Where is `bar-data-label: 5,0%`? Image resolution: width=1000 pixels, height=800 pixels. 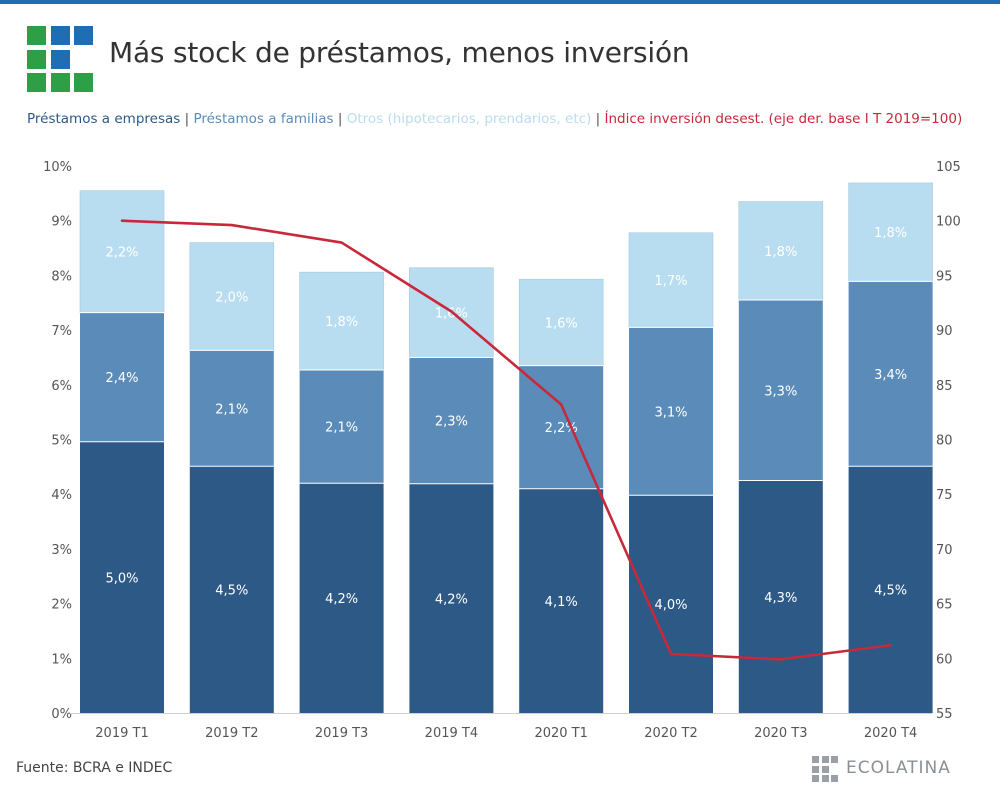 bar-data-label: 5,0% is located at coordinates (121, 578).